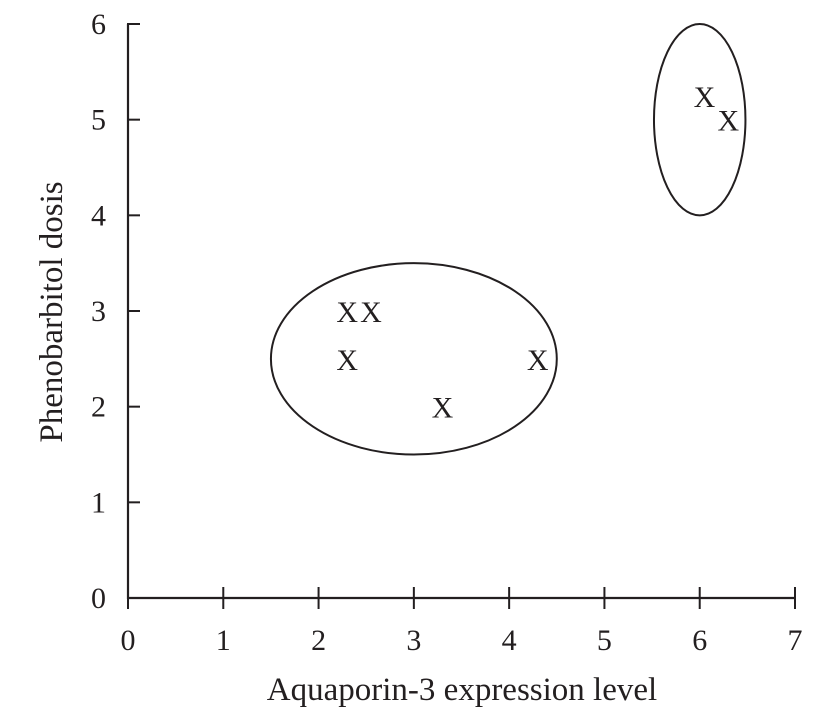  I want to click on x-tick-label: 2, so click(318, 640).